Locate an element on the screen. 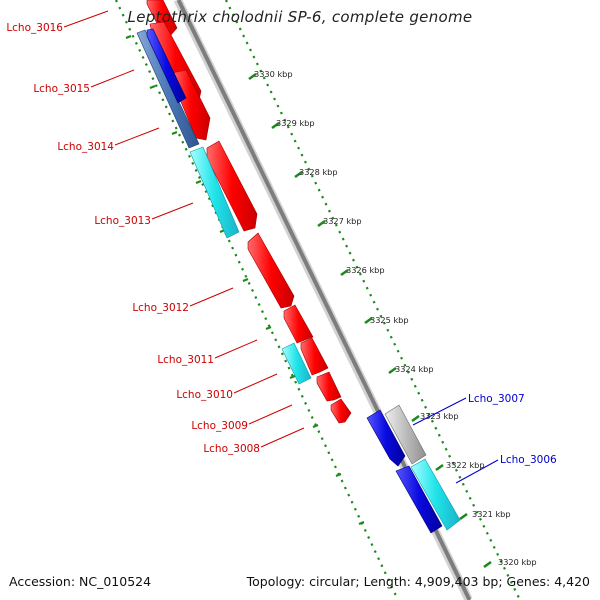 The image size is (600, 600). gene-label-lcho-3016: Lcho_3016 is located at coordinates (34, 28).